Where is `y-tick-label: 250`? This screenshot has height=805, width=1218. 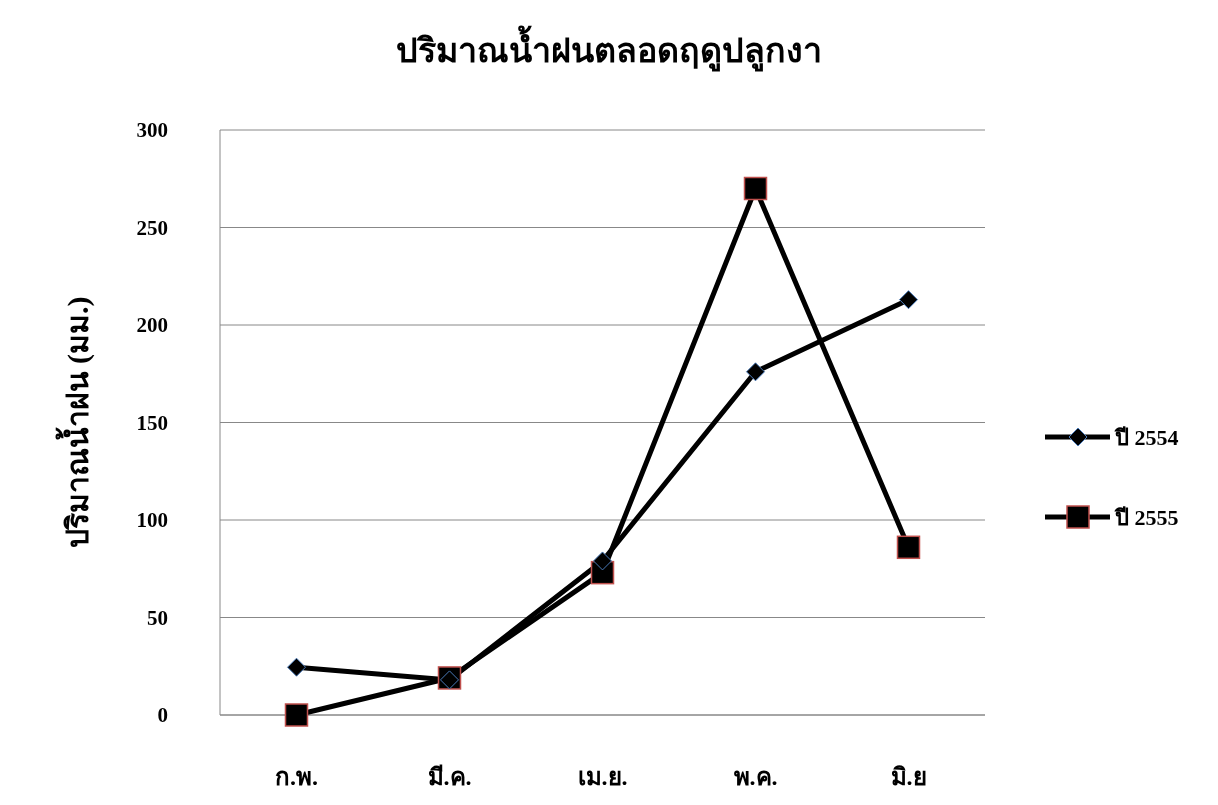 y-tick-label: 250 is located at coordinates (152, 227).